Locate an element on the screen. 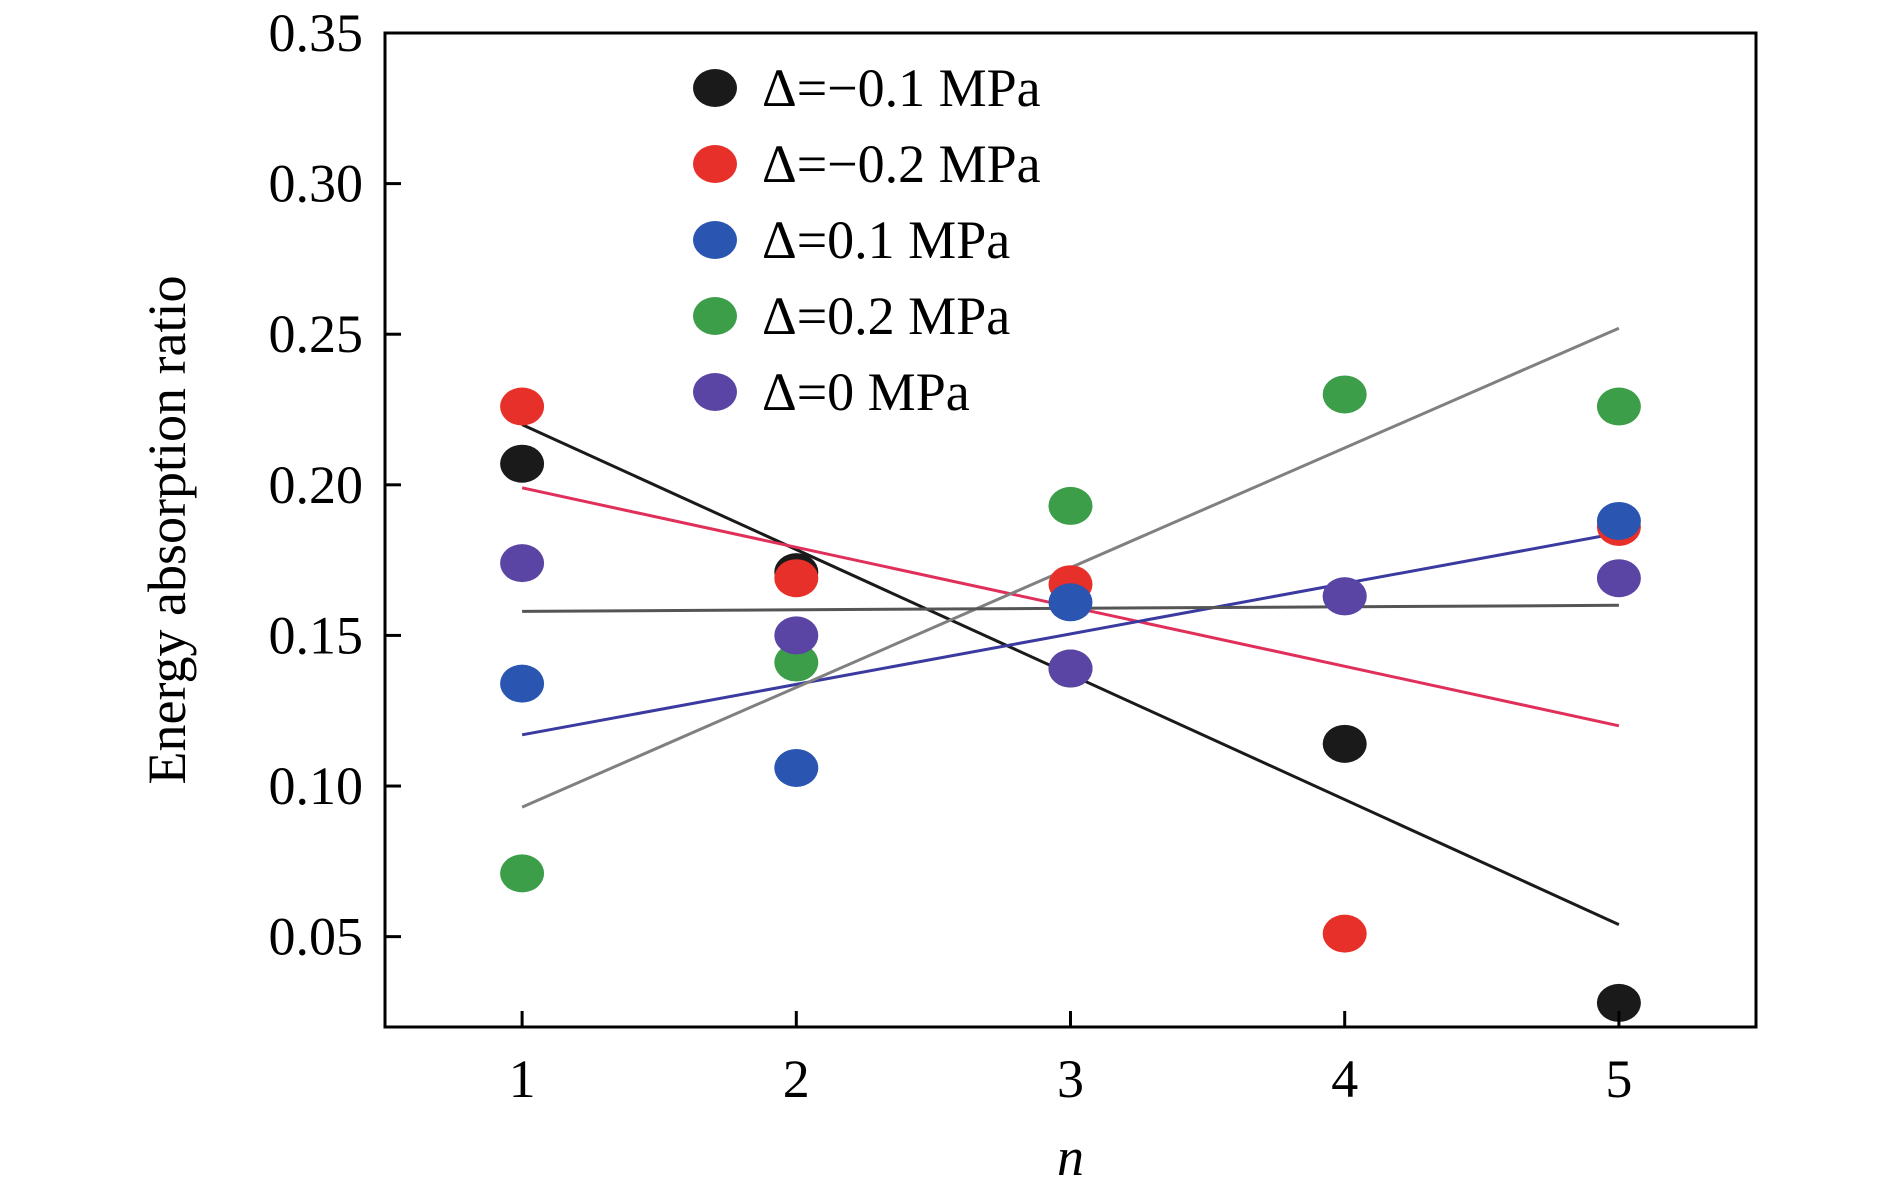  x-tick-label: 5 is located at coordinates (1618, 1079).